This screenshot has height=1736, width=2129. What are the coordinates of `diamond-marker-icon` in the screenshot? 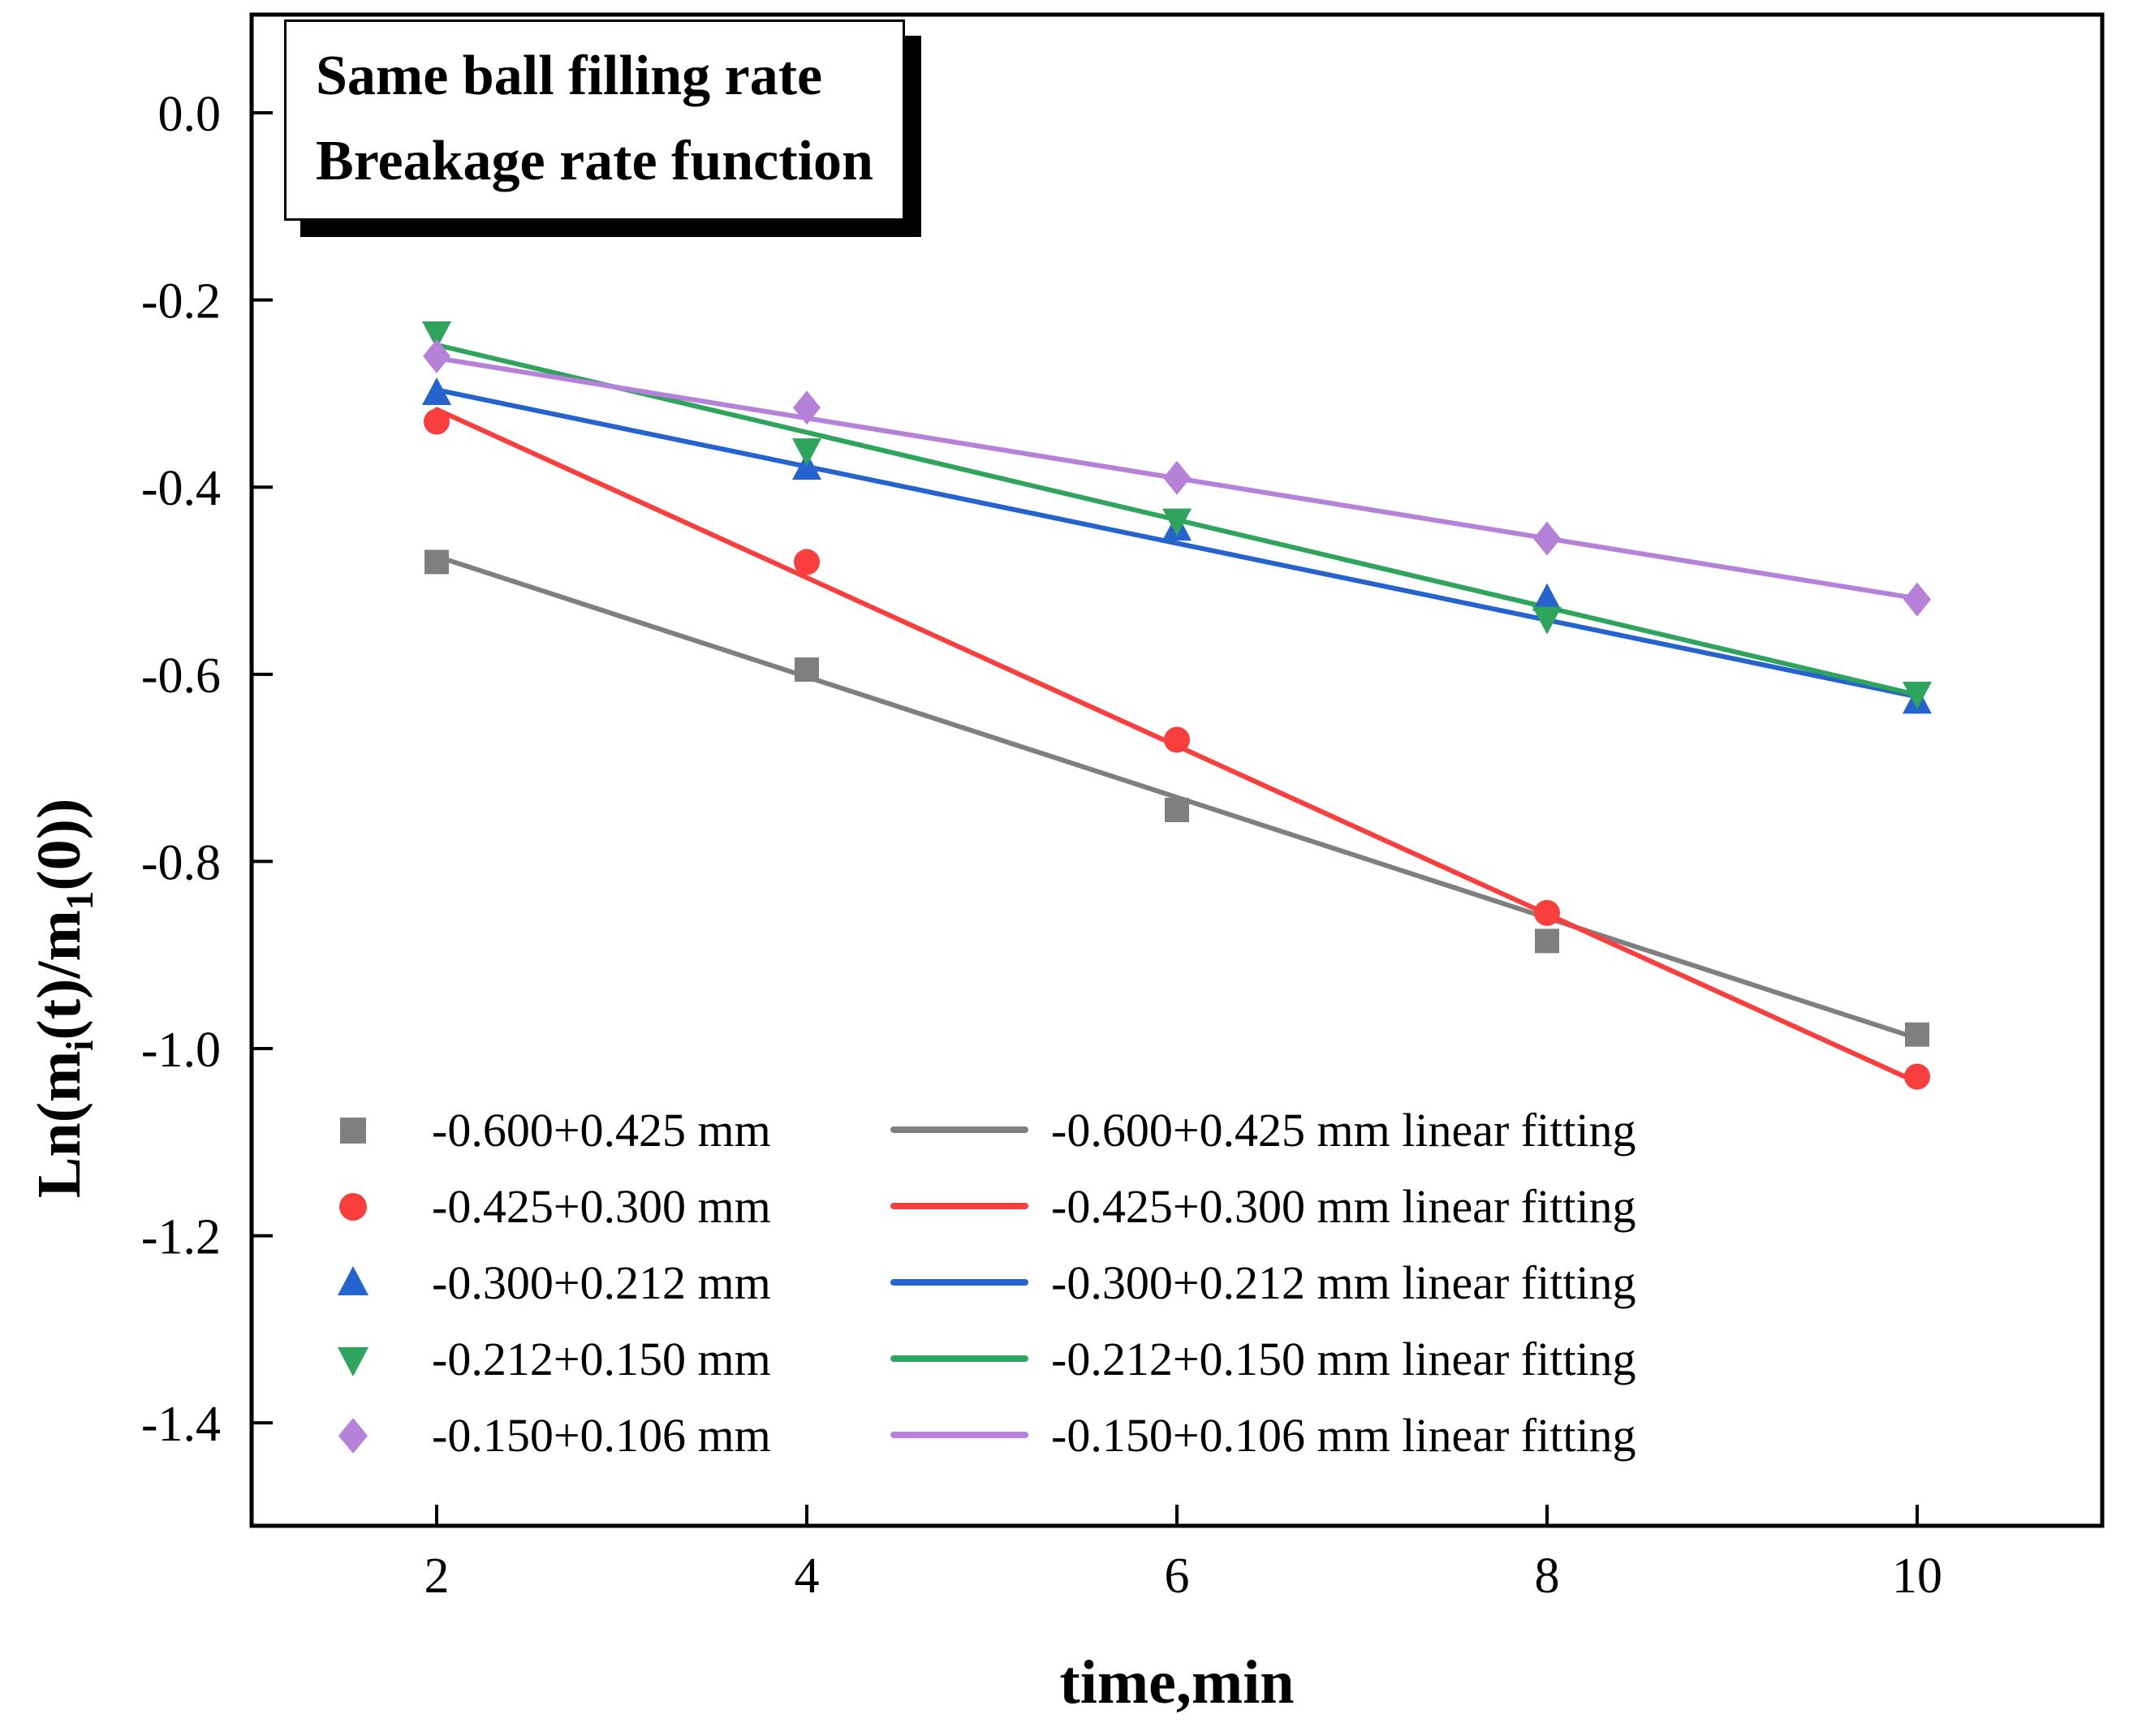 It's located at (353, 1436).